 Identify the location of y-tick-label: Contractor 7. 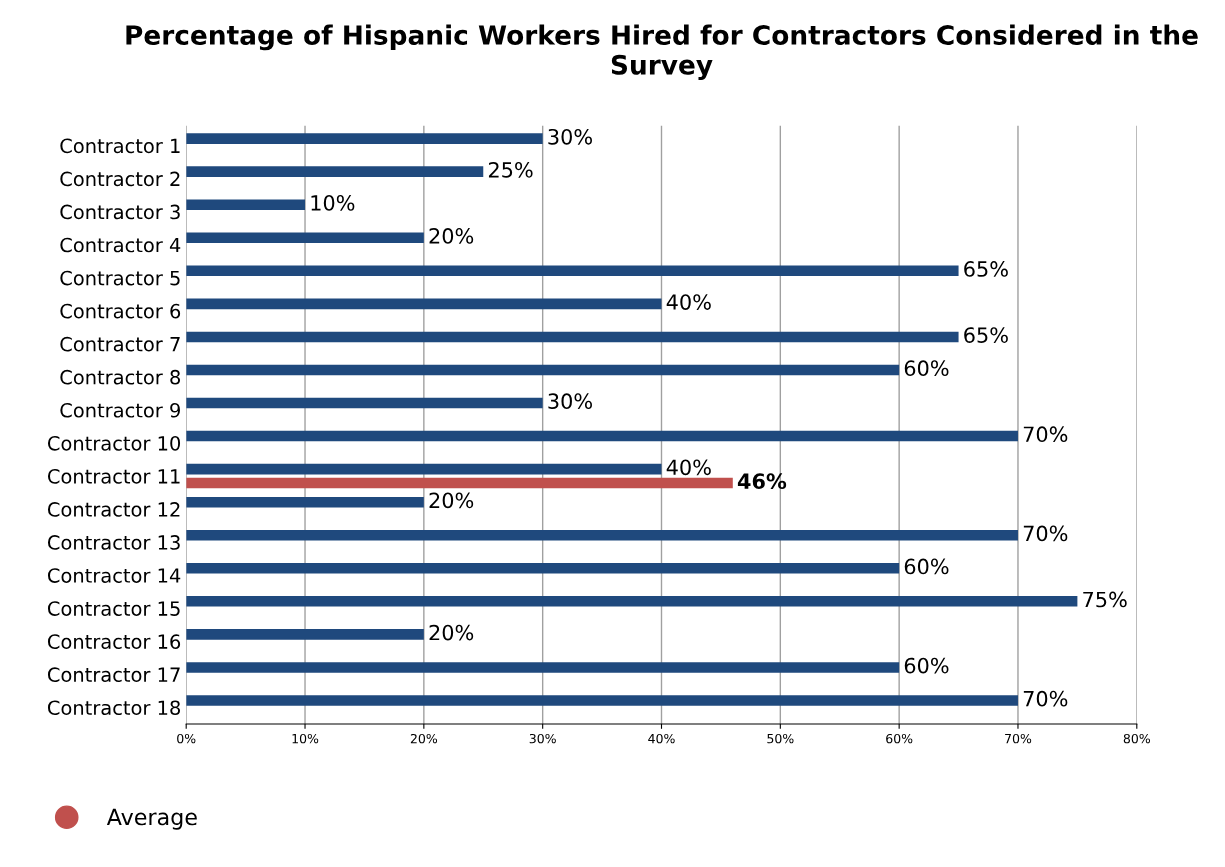
(120, 344).